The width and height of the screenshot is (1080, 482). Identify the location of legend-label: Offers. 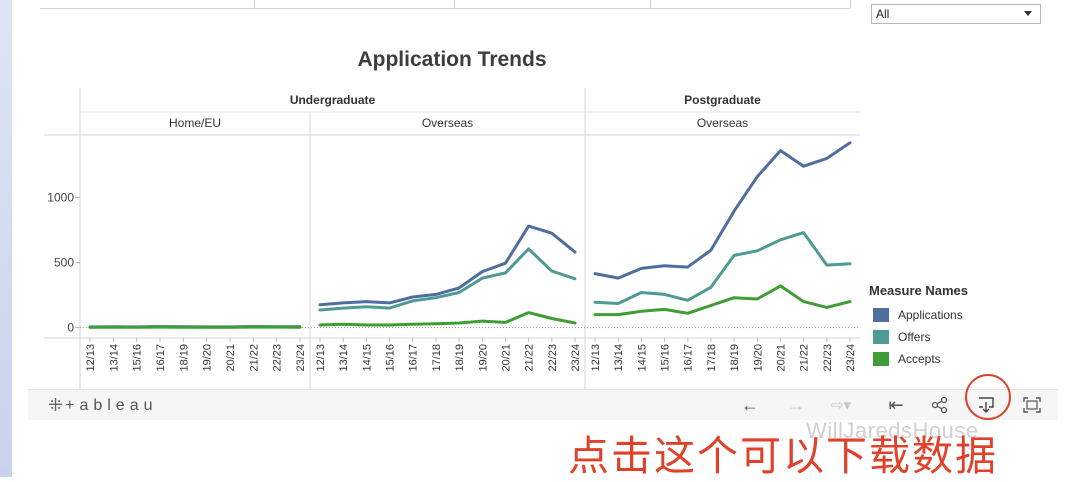
(914, 337).